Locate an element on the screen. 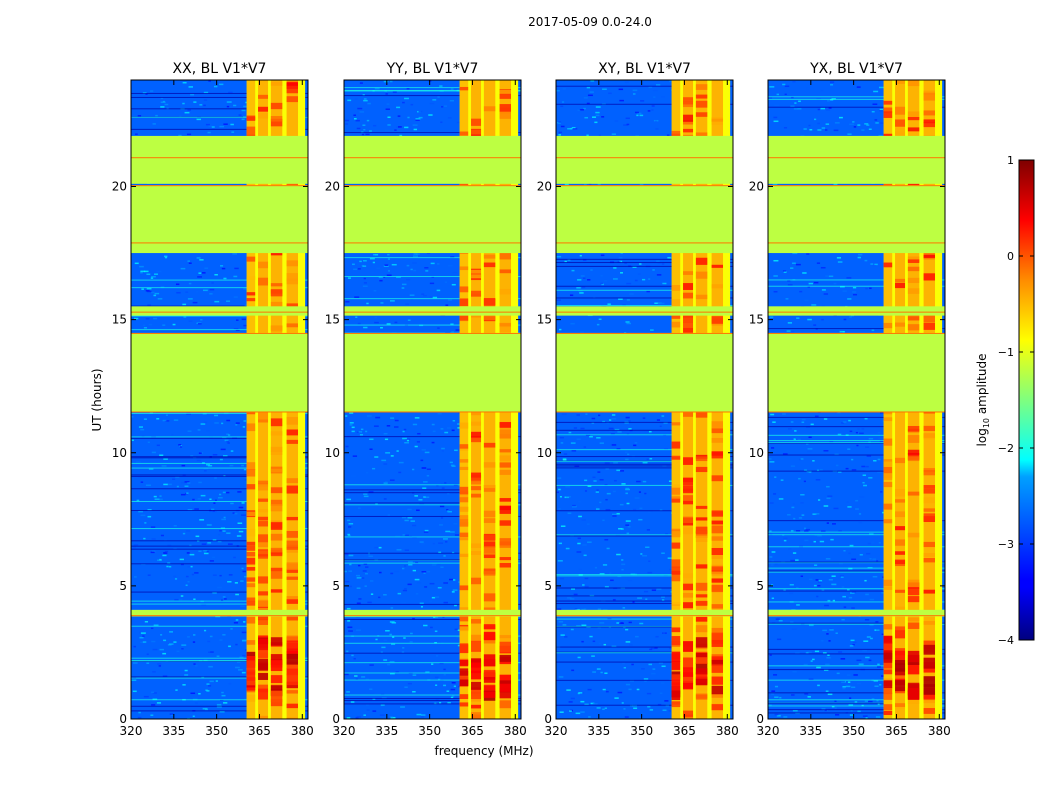 The width and height of the screenshot is (1050, 800). x-axis-label: frequency (MHz) is located at coordinates (483, 751).